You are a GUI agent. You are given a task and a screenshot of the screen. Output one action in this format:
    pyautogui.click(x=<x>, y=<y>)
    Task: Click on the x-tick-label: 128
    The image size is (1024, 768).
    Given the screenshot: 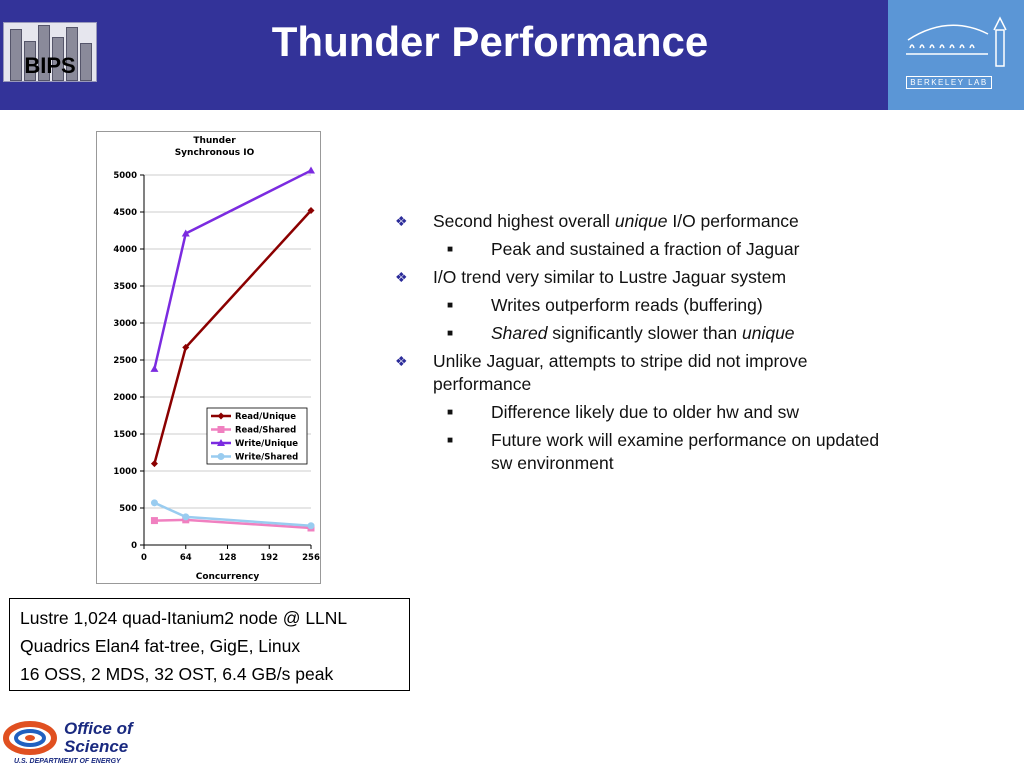 What is the action you would take?
    pyautogui.click(x=228, y=558)
    